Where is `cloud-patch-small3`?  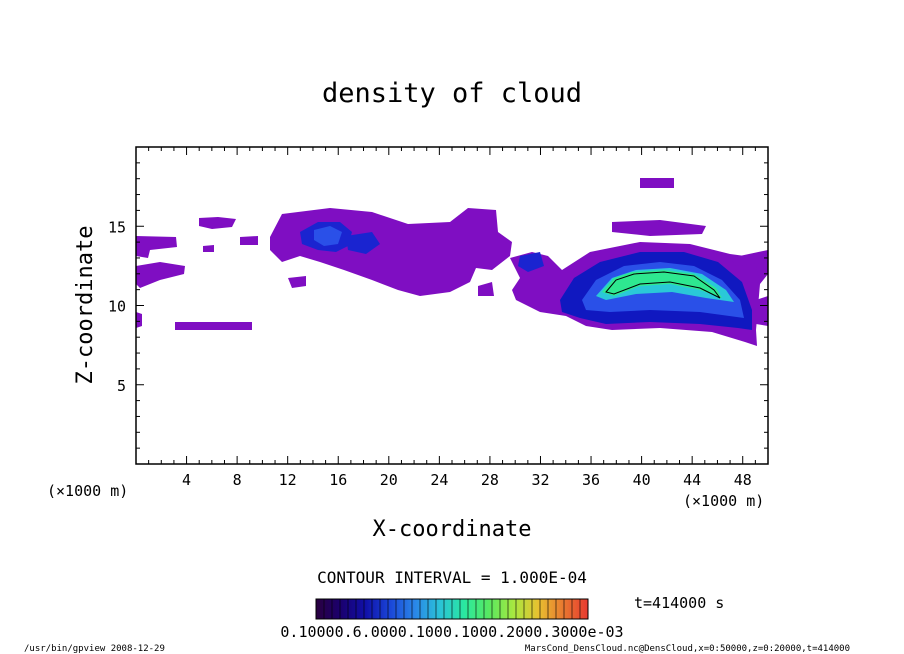
cloud-patch-small3 is located at coordinates (249, 240).